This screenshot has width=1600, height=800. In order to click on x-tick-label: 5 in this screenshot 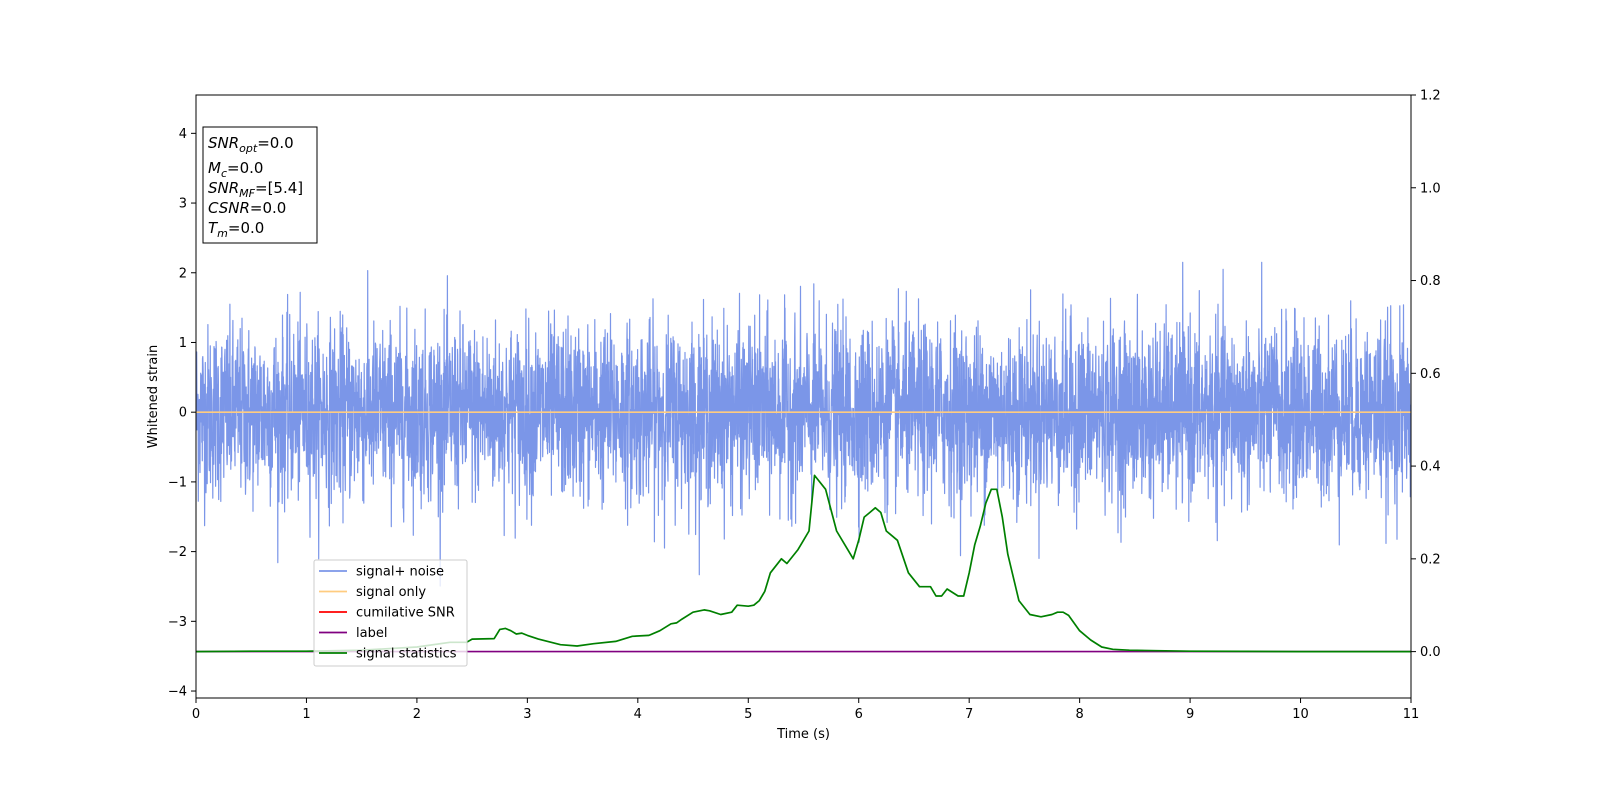, I will do `click(748, 714)`.